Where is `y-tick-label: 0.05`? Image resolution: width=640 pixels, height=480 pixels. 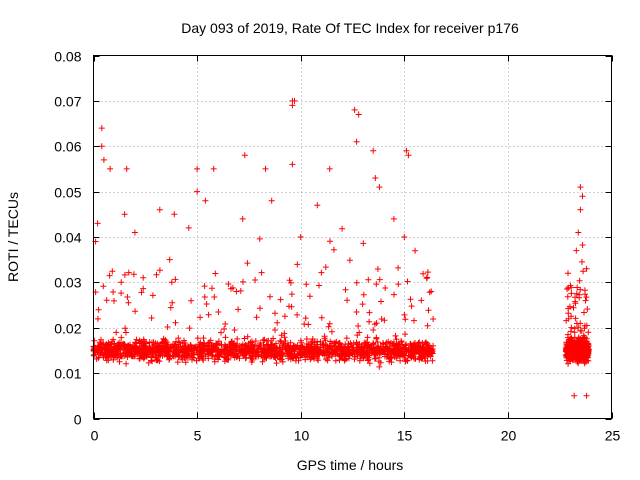 y-tick-label: 0.05 is located at coordinates (67, 193).